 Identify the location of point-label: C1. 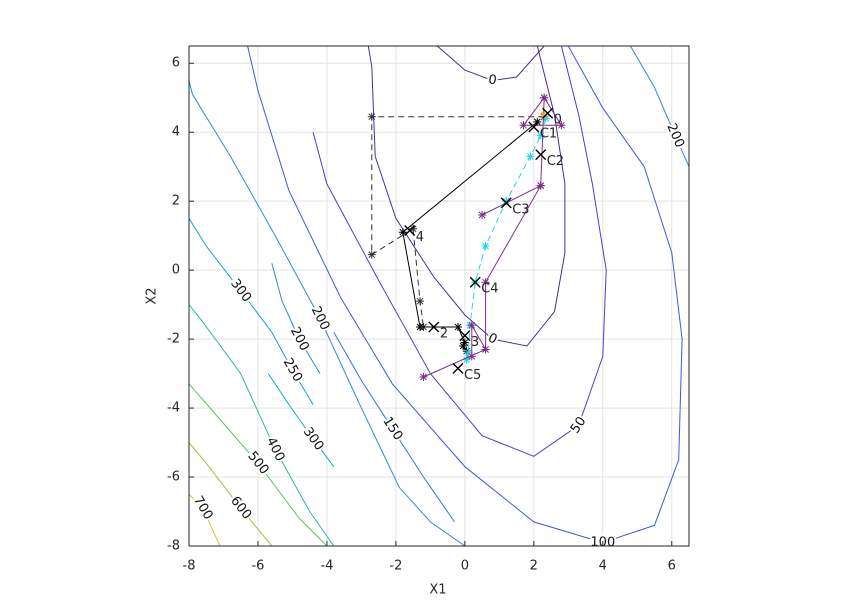
(548, 134).